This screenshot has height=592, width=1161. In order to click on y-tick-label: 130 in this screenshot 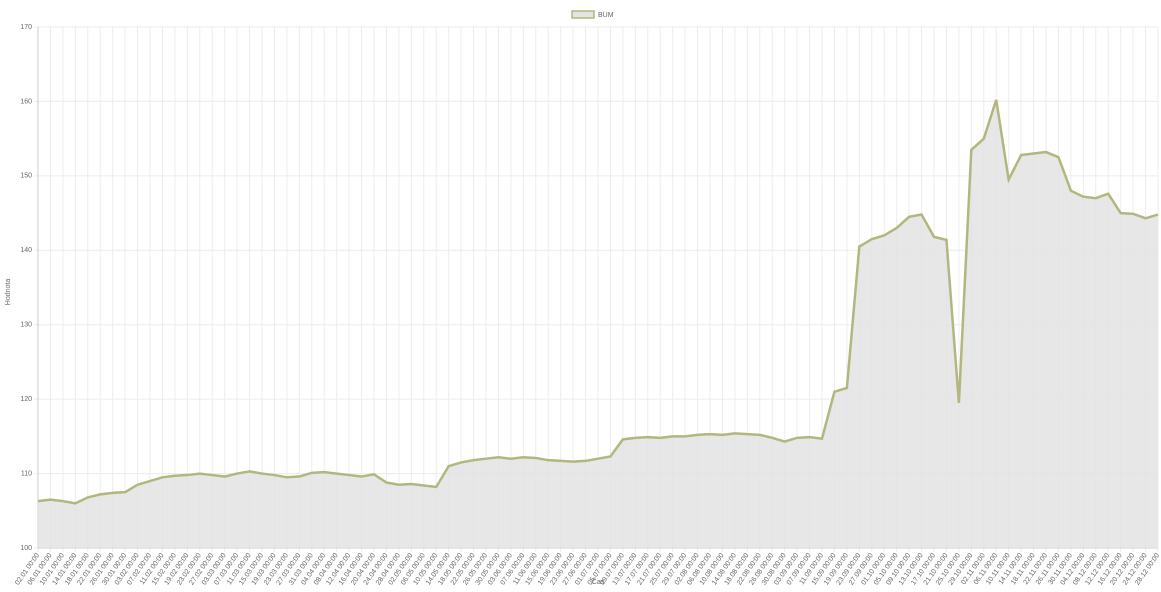, I will do `click(26, 325)`.